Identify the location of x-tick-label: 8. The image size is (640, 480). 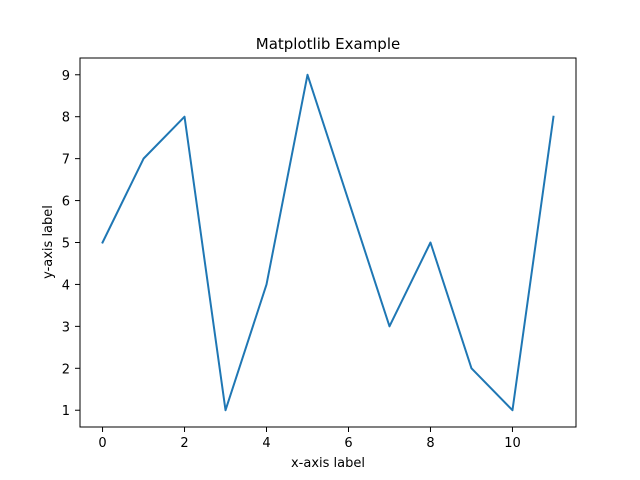
(430, 443).